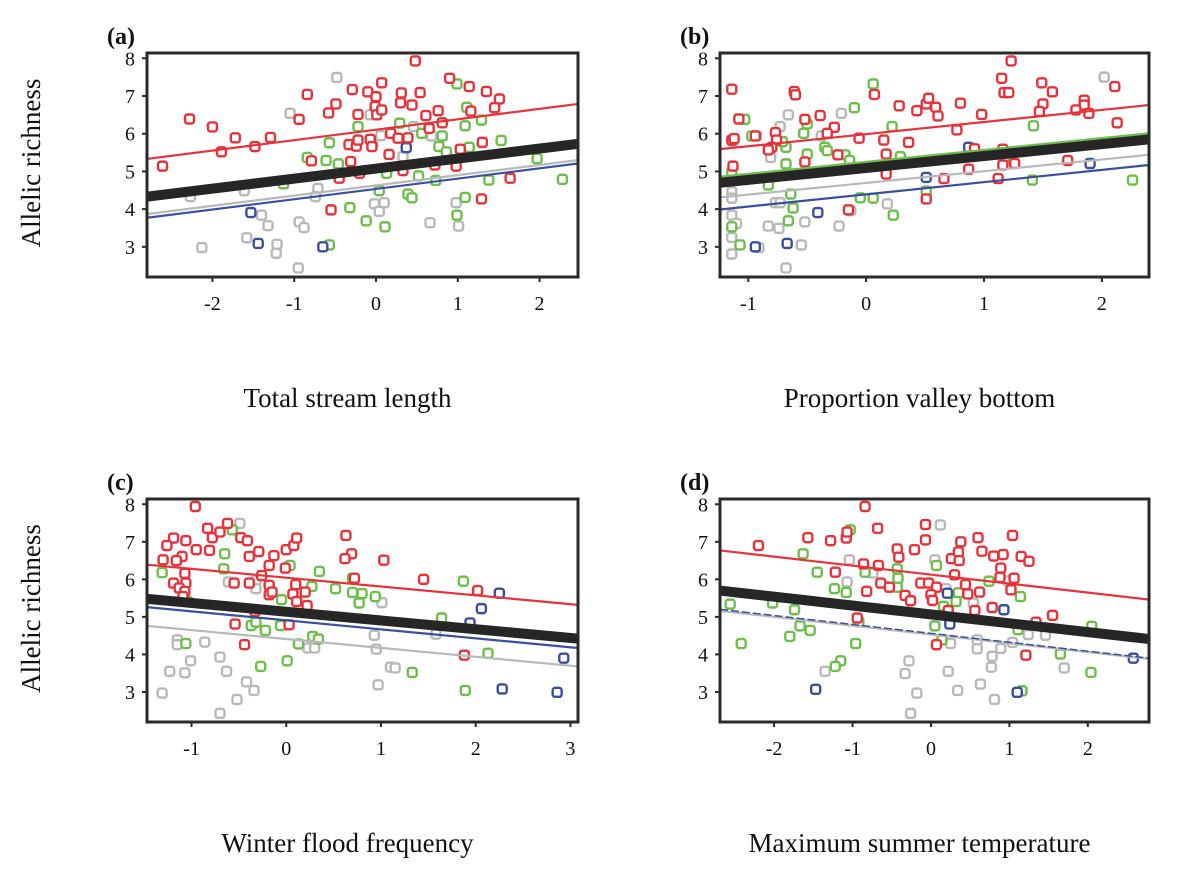 The width and height of the screenshot is (1184, 887). I want to click on trend-line-red, so click(362, 584).